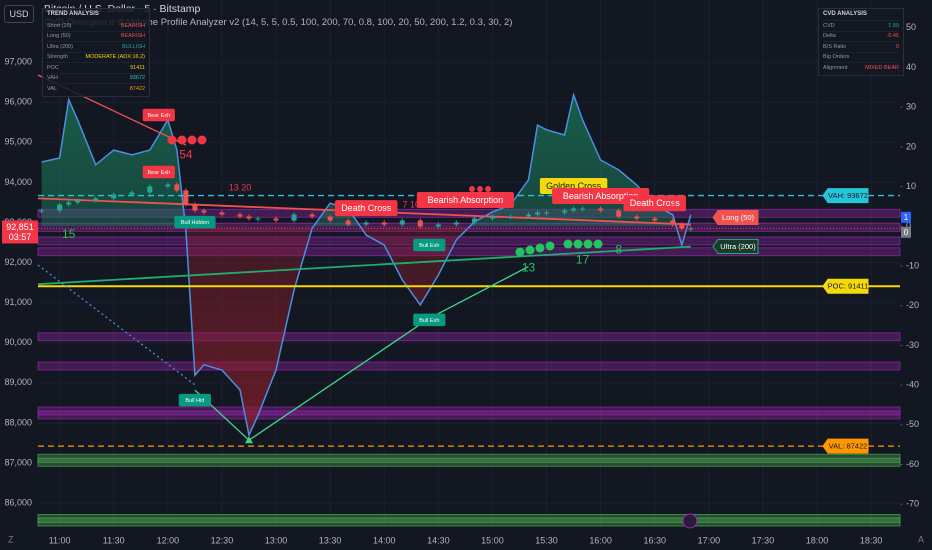 The height and width of the screenshot is (550, 932). What do you see at coordinates (18, 422) in the screenshot?
I see `y-tick-label: 88,000` at bounding box center [18, 422].